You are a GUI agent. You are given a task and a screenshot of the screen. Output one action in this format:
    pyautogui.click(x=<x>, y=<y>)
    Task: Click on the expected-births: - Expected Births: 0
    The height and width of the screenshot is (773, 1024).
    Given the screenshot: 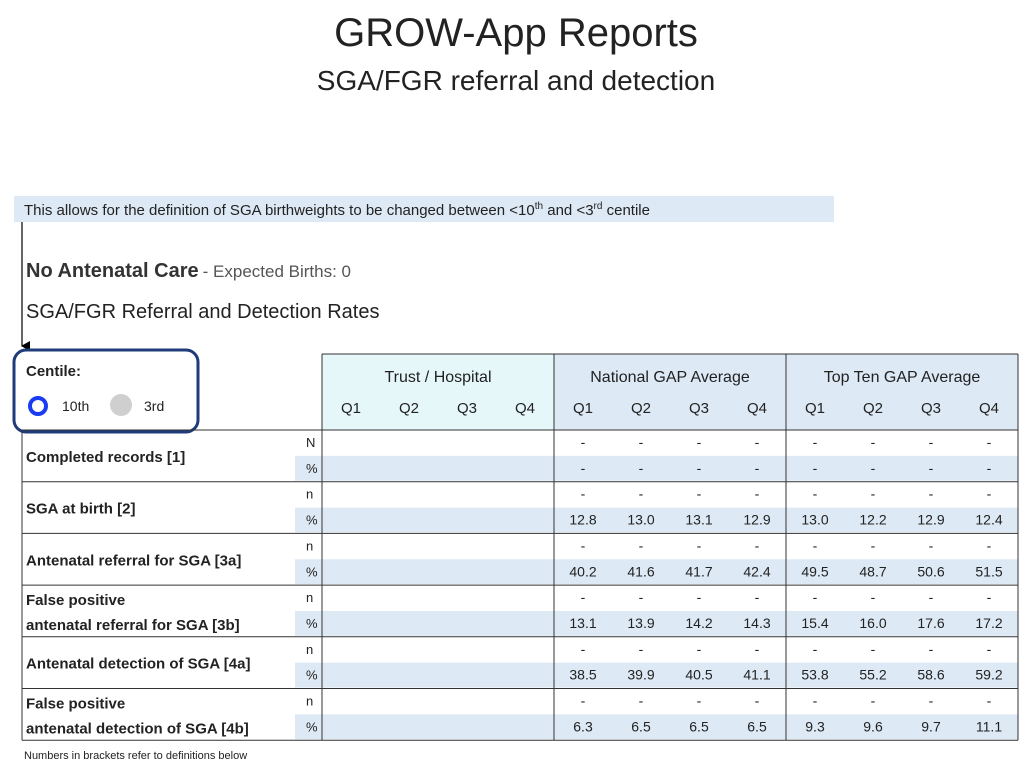 What is the action you would take?
    pyautogui.click(x=277, y=271)
    